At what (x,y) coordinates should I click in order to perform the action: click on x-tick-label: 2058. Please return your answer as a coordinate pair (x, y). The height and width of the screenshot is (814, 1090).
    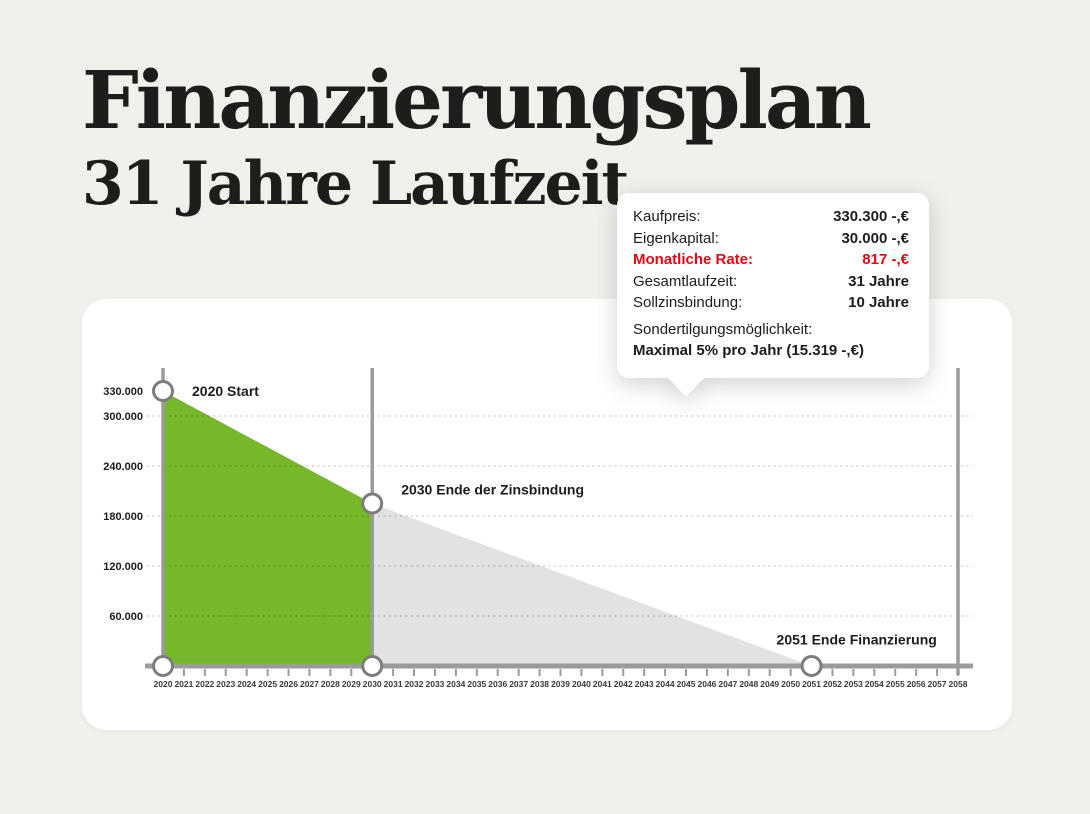
    Looking at the image, I should click on (958, 684).